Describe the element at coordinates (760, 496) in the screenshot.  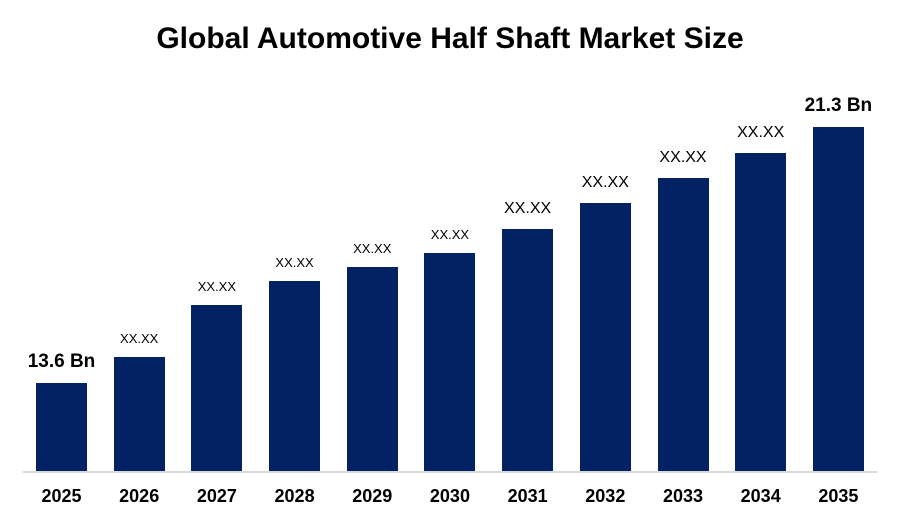
I see `x-axis-label: 2034` at that location.